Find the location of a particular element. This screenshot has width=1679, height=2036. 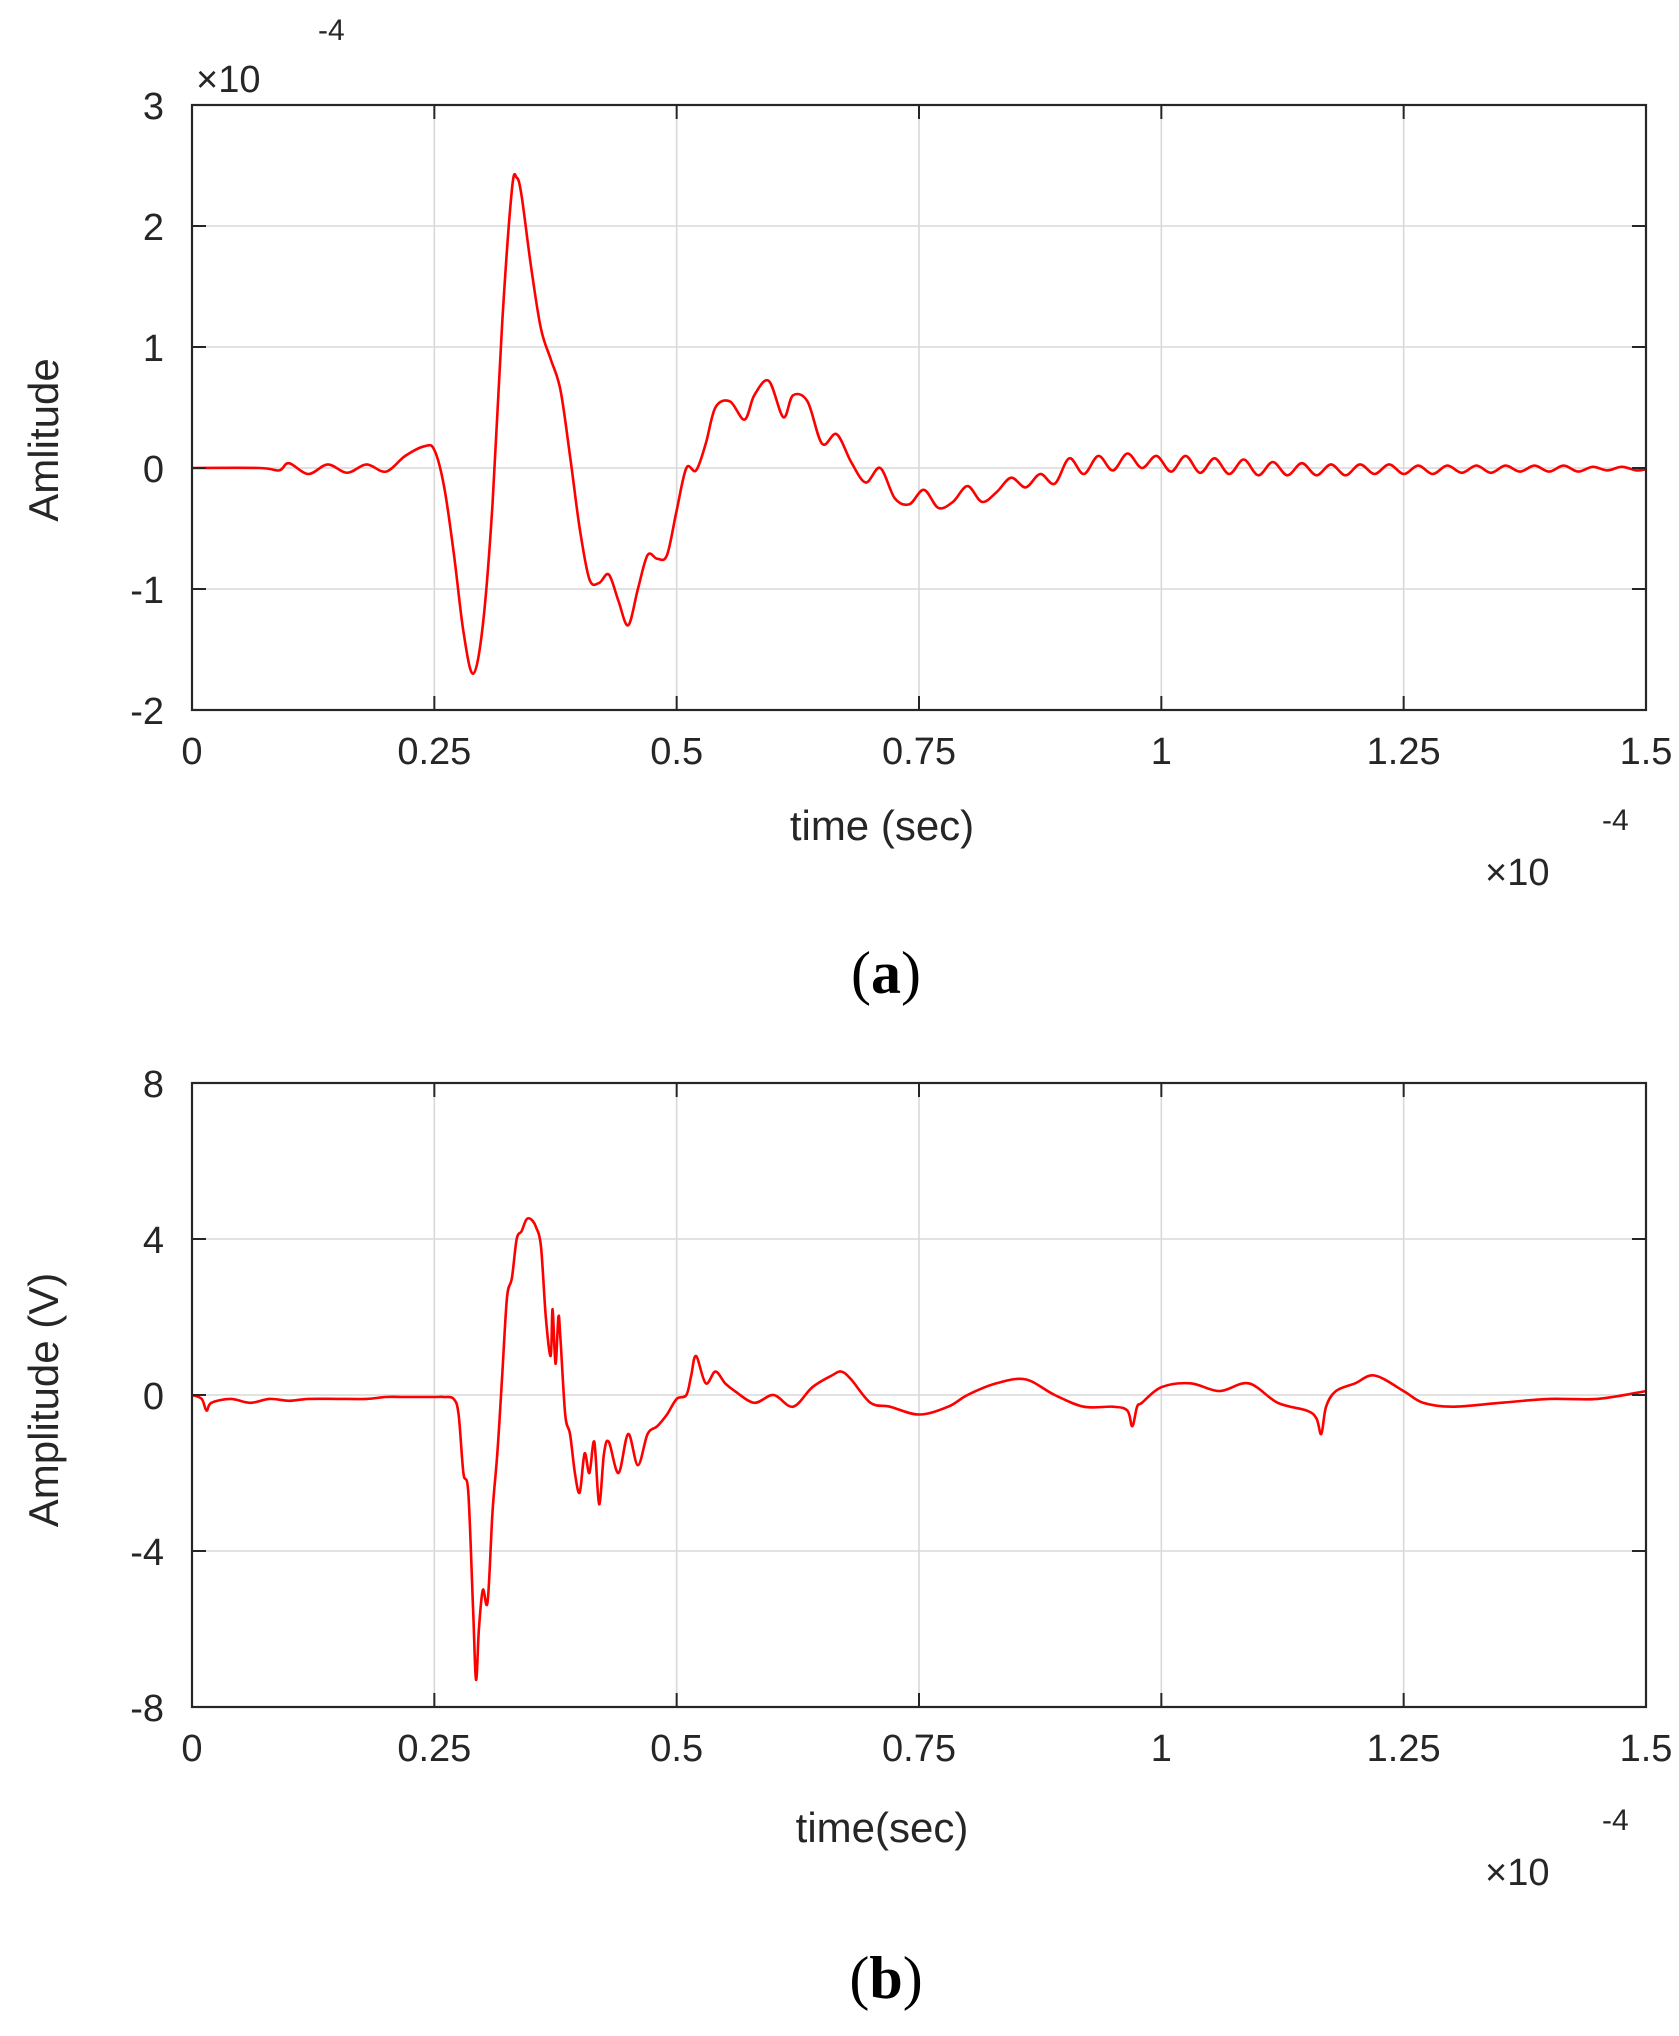

x-multiplier-b: ×10 is located at coordinates (1517, 1873).